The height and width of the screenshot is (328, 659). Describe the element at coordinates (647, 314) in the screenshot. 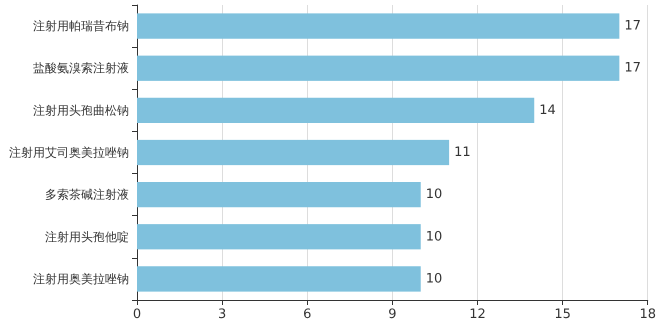

I see `x-tick-label: 18` at that location.